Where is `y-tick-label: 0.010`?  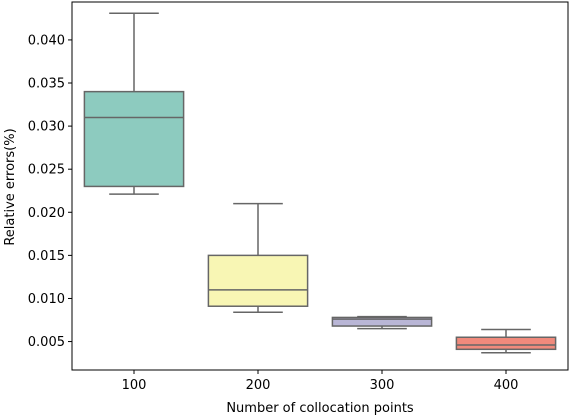 y-tick-label: 0.010 is located at coordinates (46, 299).